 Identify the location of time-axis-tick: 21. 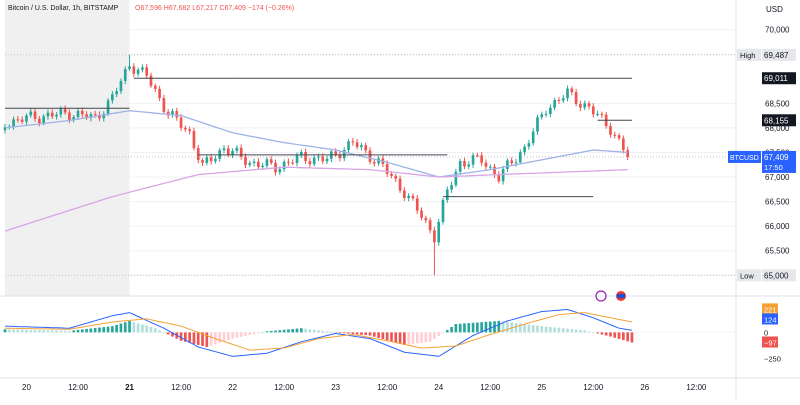
(129, 387).